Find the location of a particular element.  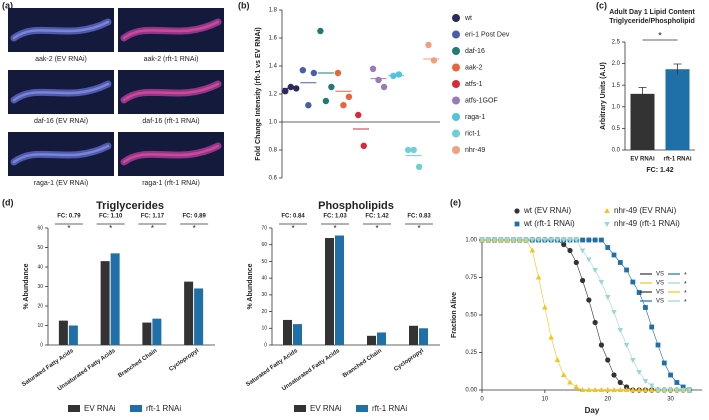

x-tick-label: 10 is located at coordinates (545, 400).